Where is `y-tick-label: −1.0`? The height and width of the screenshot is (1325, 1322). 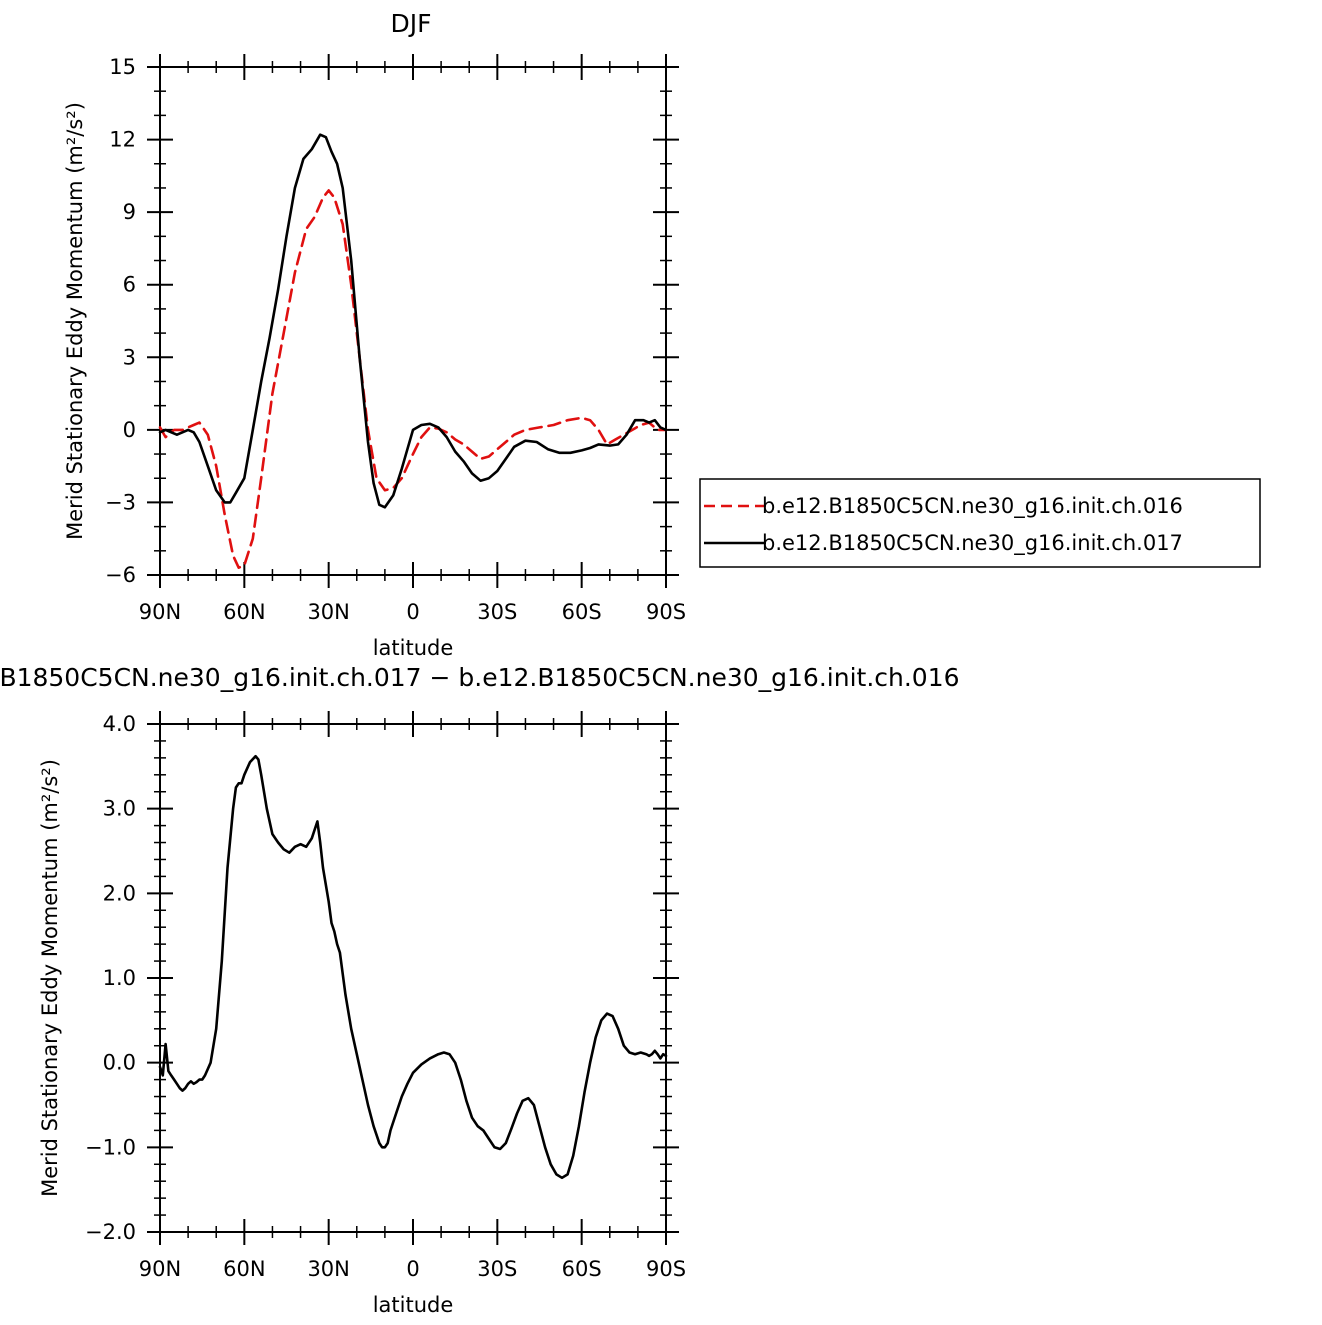
y-tick-label: −1.0 is located at coordinates (110, 1147).